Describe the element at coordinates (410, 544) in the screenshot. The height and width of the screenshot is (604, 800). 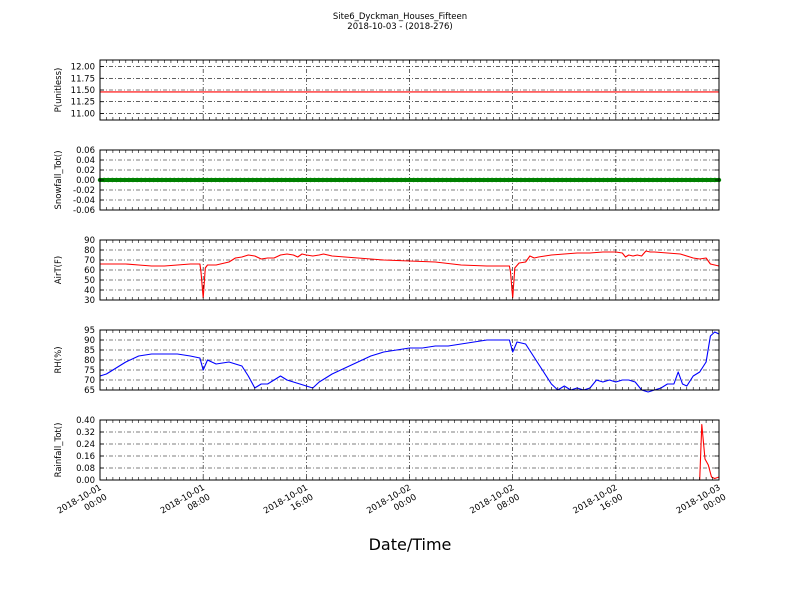
I see `x-axis-label: Date/Time` at that location.